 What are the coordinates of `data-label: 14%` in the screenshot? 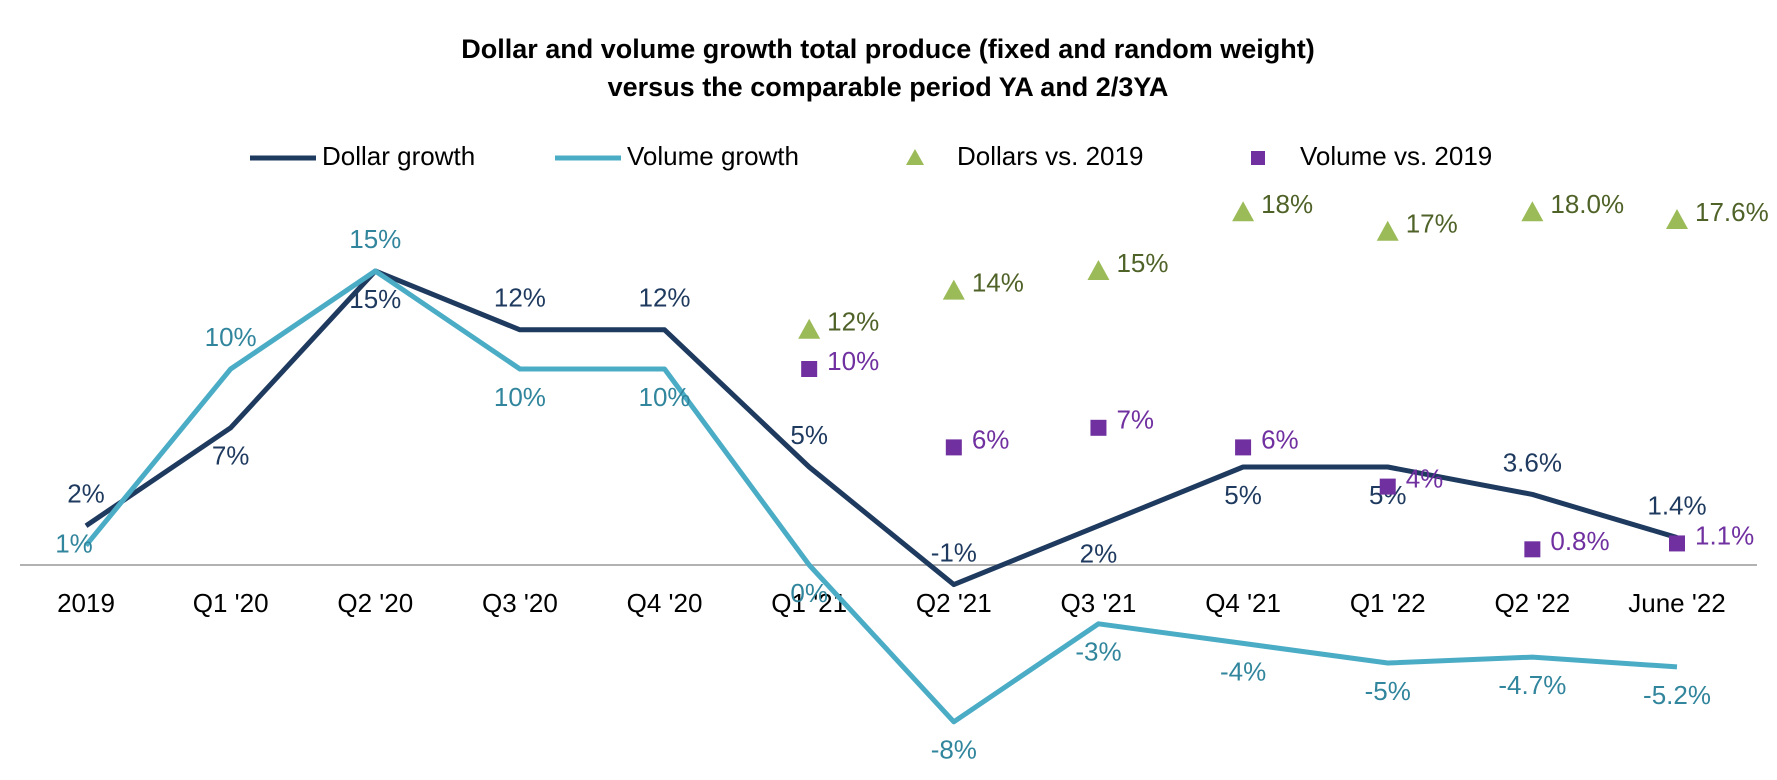 It's located at (998, 282).